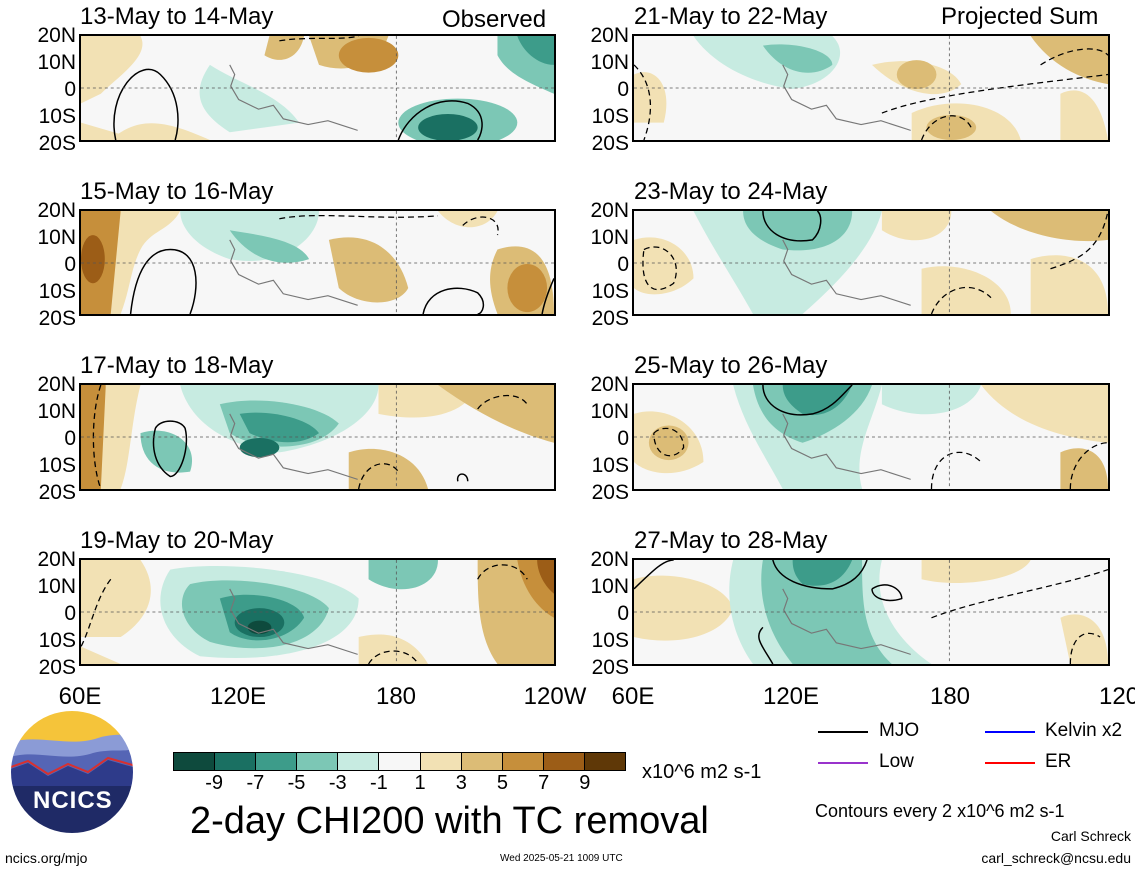 The width and height of the screenshot is (1135, 872). Describe the element at coordinates (731, 365) in the screenshot. I see `panel-title-right-3: 25-May to 26-May` at that location.